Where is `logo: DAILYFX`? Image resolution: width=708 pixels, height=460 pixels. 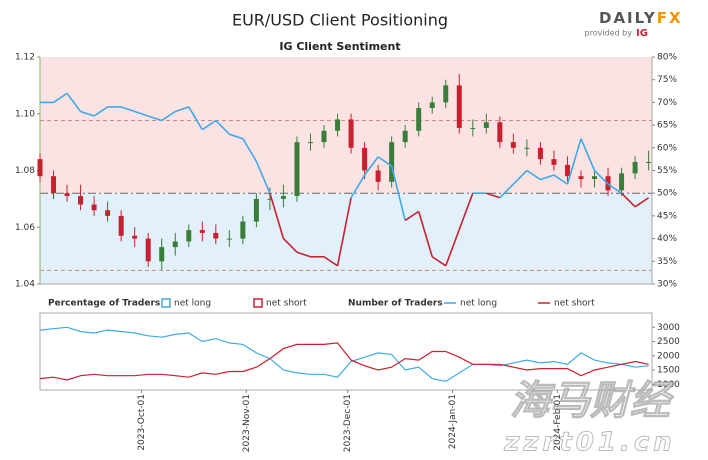
logo: DAILYFX is located at coordinates (641, 18).